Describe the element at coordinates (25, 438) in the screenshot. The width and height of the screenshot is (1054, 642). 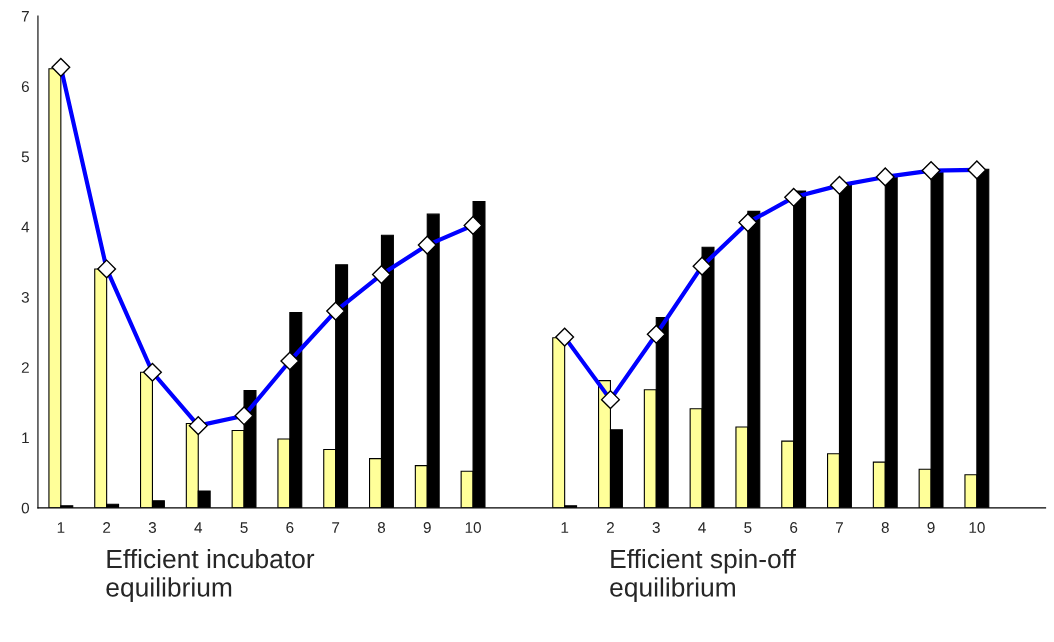
I see `y-tick-label: 1` at that location.